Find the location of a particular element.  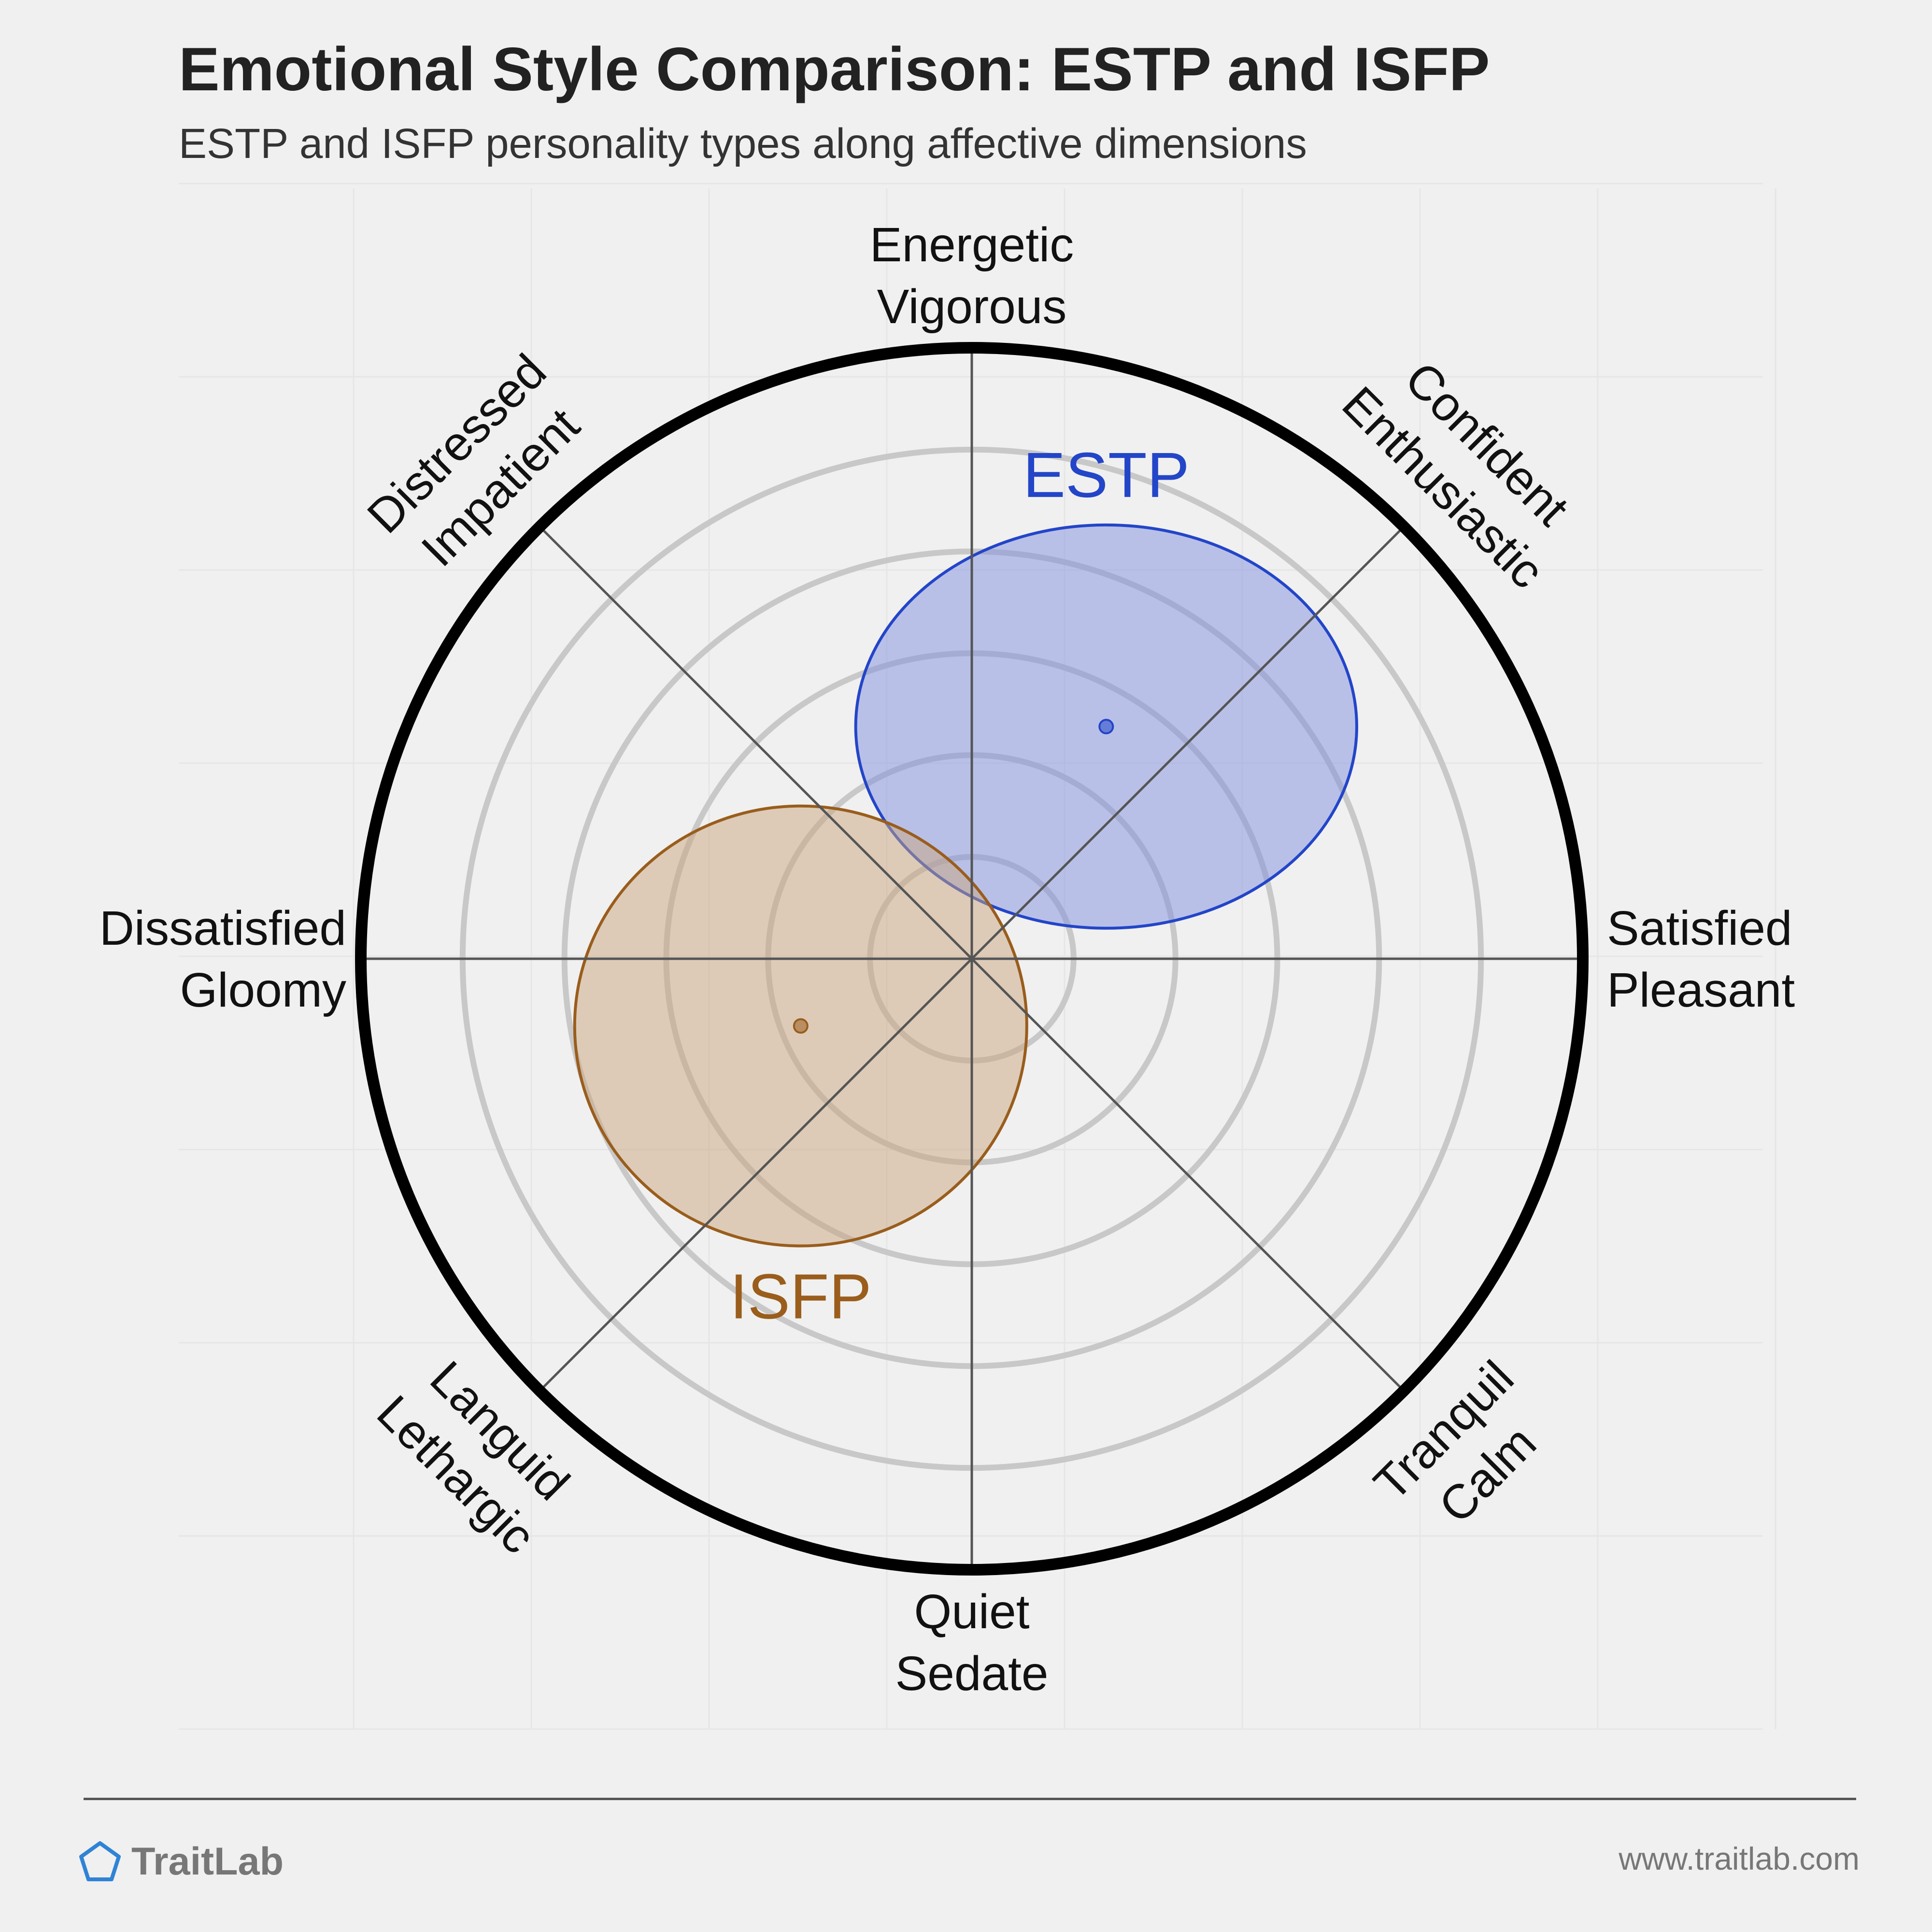

pentagon-logo-icon is located at coordinates (100, 1861).